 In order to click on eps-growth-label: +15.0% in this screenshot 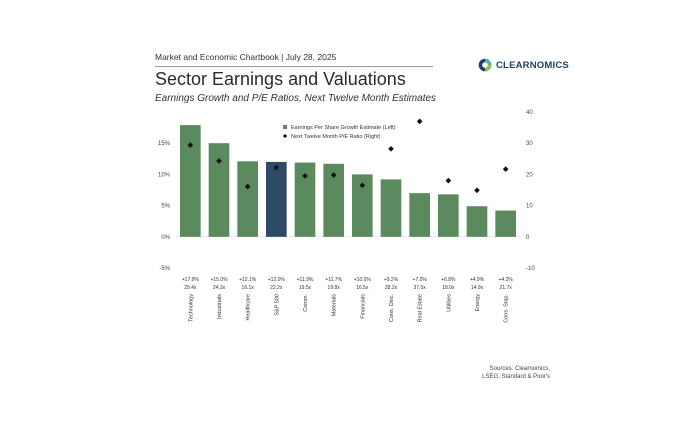, I will do `click(219, 280)`.